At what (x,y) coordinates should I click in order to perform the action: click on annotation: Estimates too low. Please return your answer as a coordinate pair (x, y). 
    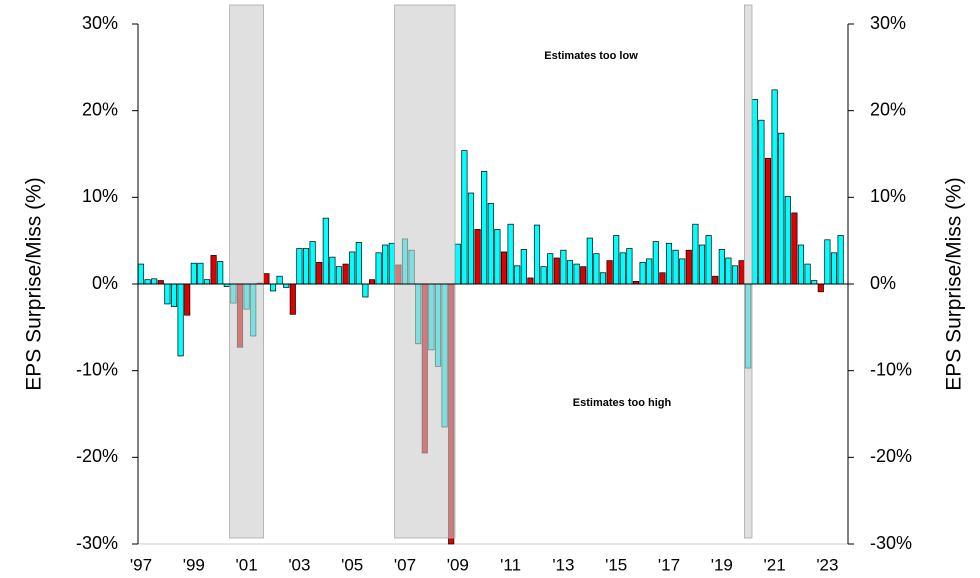
    Looking at the image, I should click on (591, 56).